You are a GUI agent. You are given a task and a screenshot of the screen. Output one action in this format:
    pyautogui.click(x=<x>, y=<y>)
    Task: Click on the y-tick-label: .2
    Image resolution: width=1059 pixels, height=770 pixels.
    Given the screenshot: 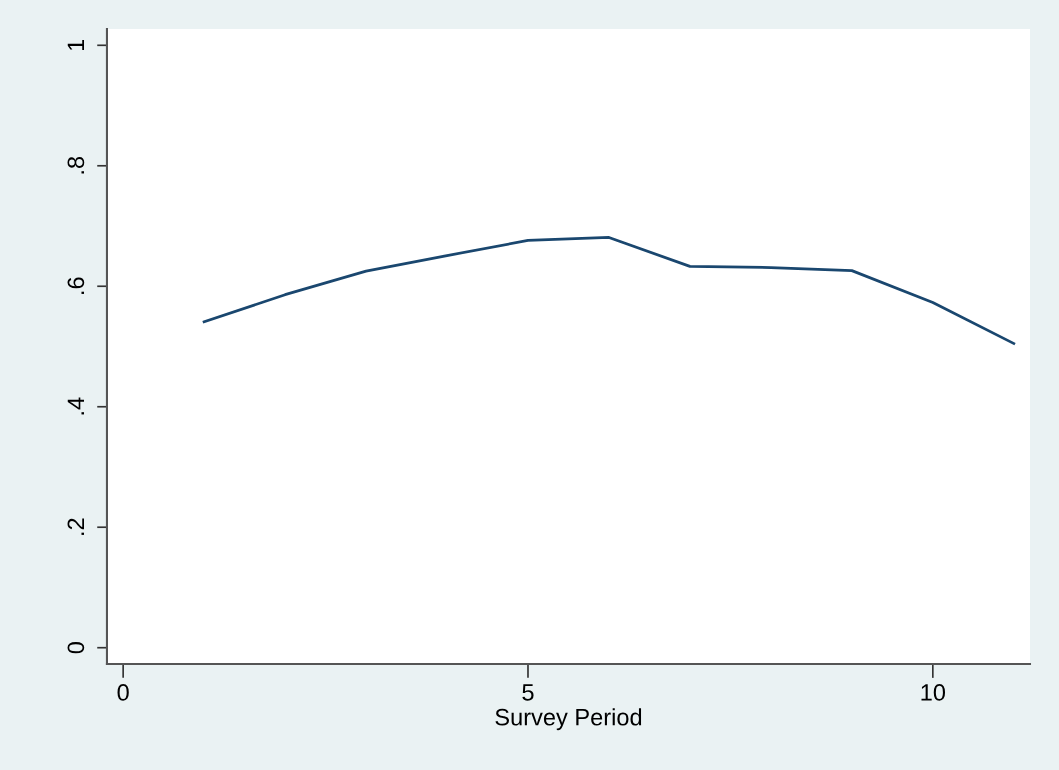 What is the action you would take?
    pyautogui.click(x=75, y=526)
    